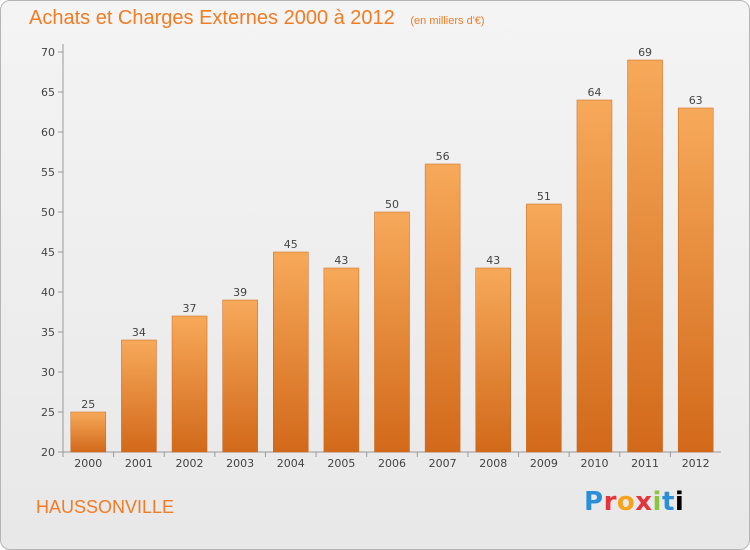 The width and height of the screenshot is (750, 550). I want to click on bar-value-label: 34, so click(139, 332).